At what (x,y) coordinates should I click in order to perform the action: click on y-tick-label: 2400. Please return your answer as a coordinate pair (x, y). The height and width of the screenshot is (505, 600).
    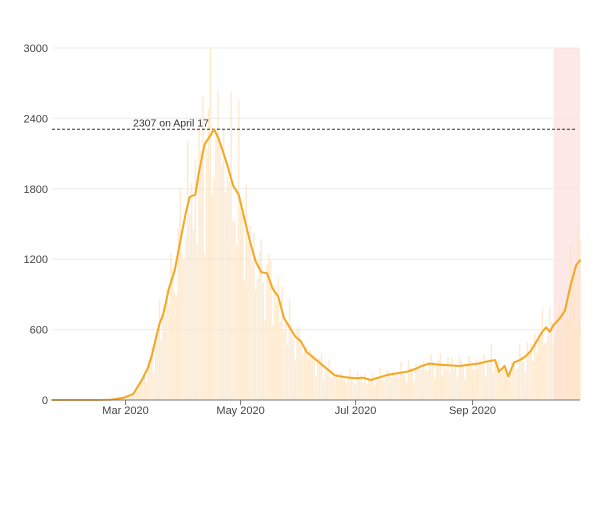
    Looking at the image, I should click on (36, 119).